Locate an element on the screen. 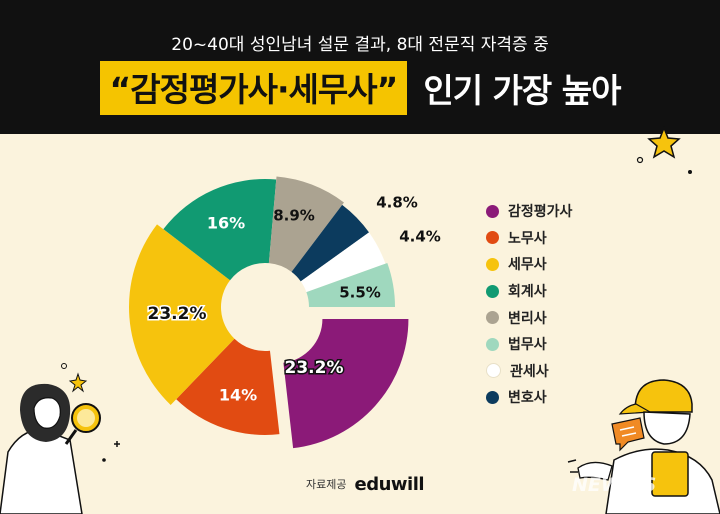  legend-item: 변호사 is located at coordinates (561, 397).